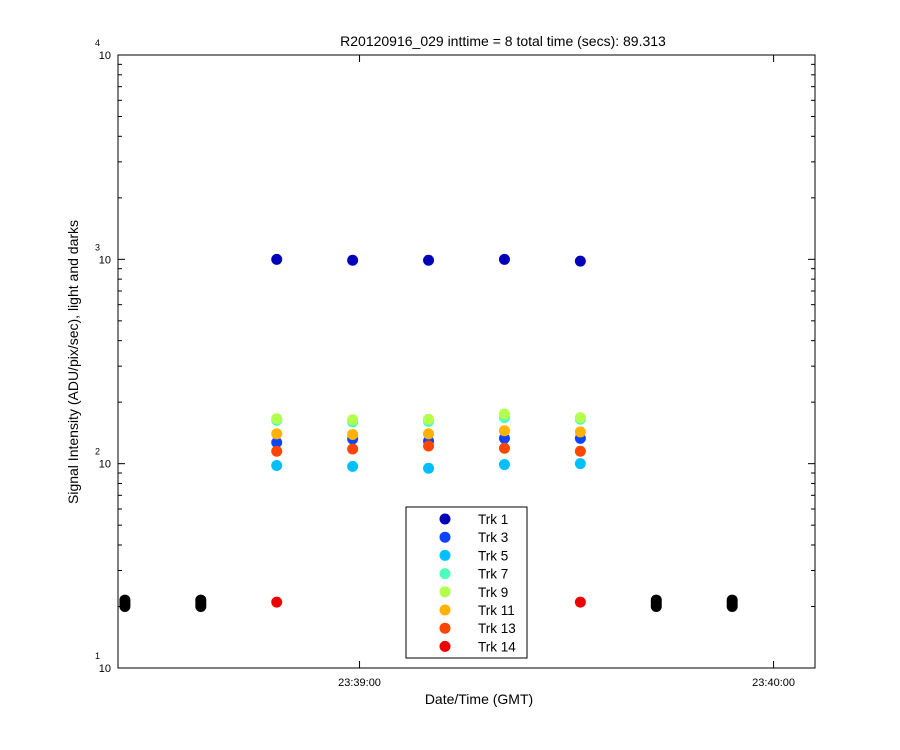 The image size is (900, 750). I want to click on x-tick-label: 23:40:00, so click(773, 683).